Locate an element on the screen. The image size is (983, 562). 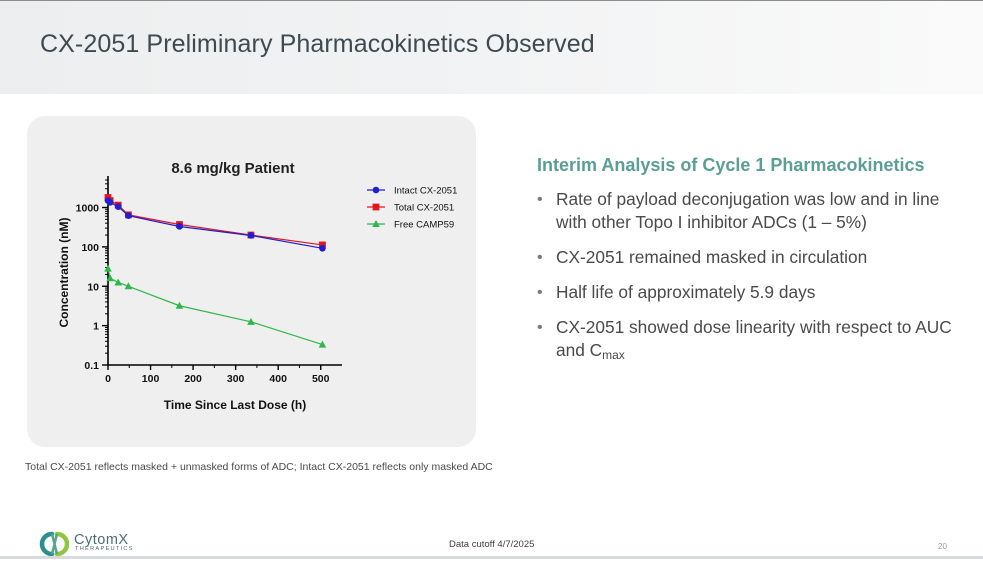
x-tick-label: 100 is located at coordinates (151, 379).